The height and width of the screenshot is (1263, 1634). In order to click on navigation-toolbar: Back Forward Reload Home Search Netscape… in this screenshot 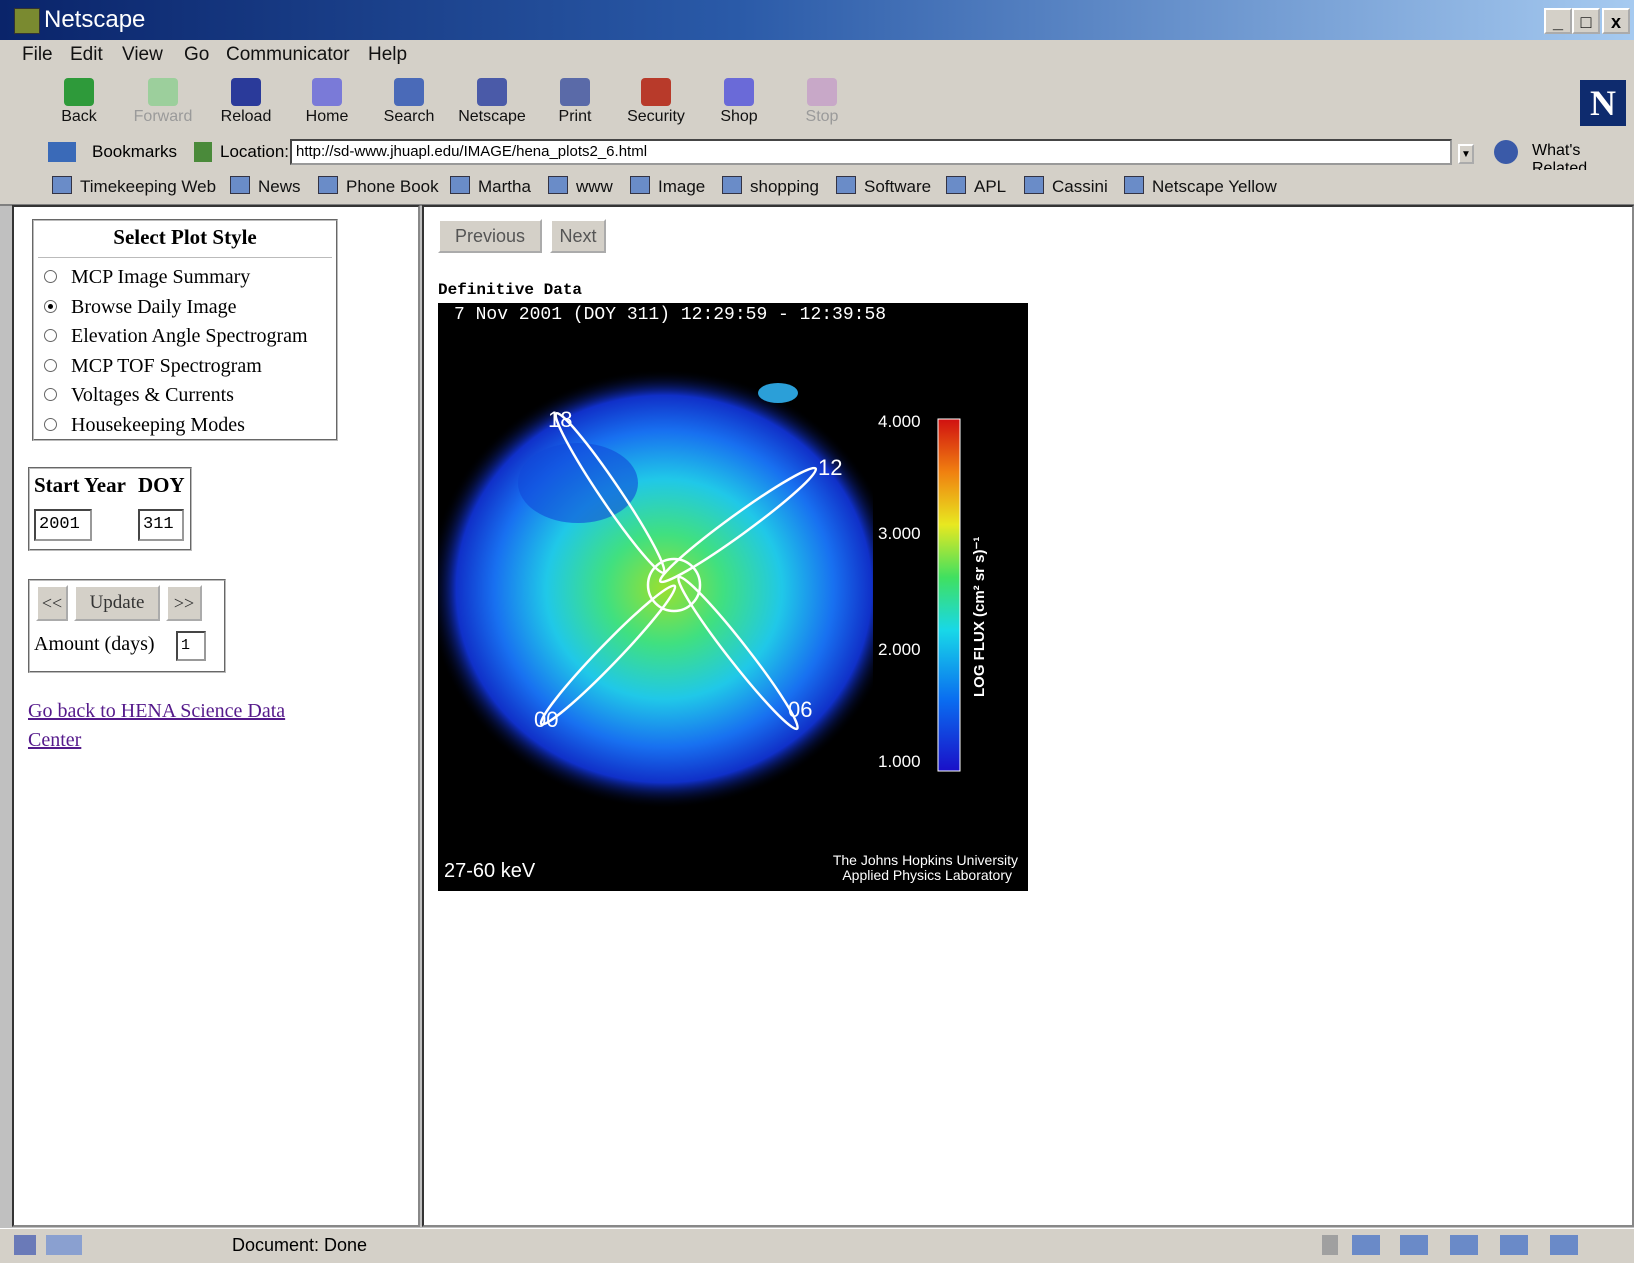, I will do `click(817, 105)`.